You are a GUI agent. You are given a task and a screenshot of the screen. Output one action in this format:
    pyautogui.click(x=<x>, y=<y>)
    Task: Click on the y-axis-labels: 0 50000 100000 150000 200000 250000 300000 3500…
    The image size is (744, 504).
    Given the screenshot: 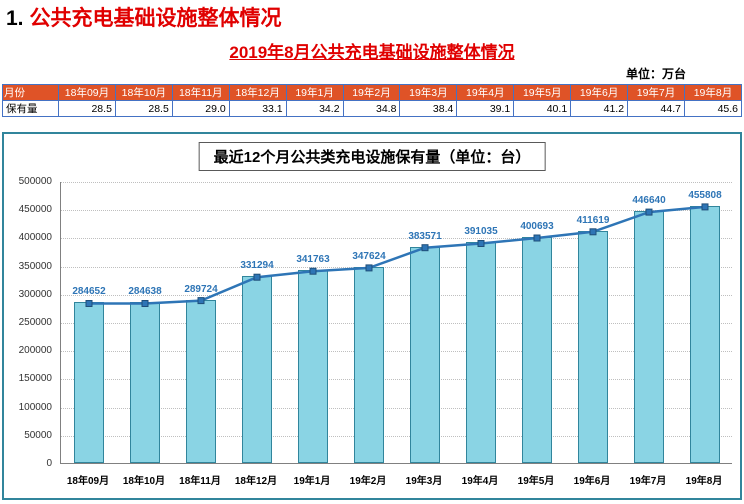 What is the action you would take?
    pyautogui.click(x=32, y=322)
    